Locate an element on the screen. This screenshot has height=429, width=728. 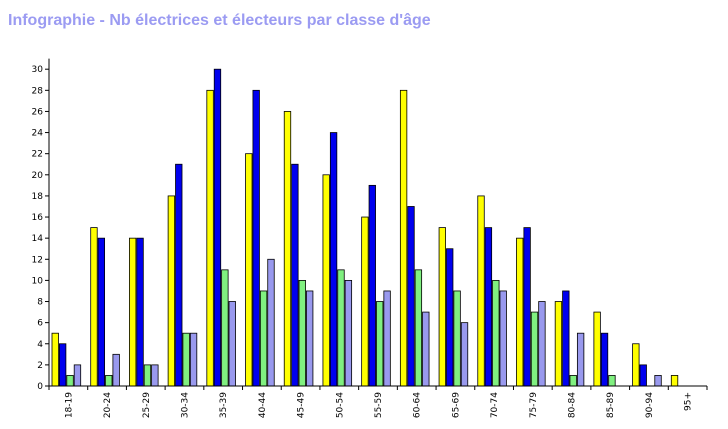
bar-20-24-s3 is located at coordinates (109, 381).